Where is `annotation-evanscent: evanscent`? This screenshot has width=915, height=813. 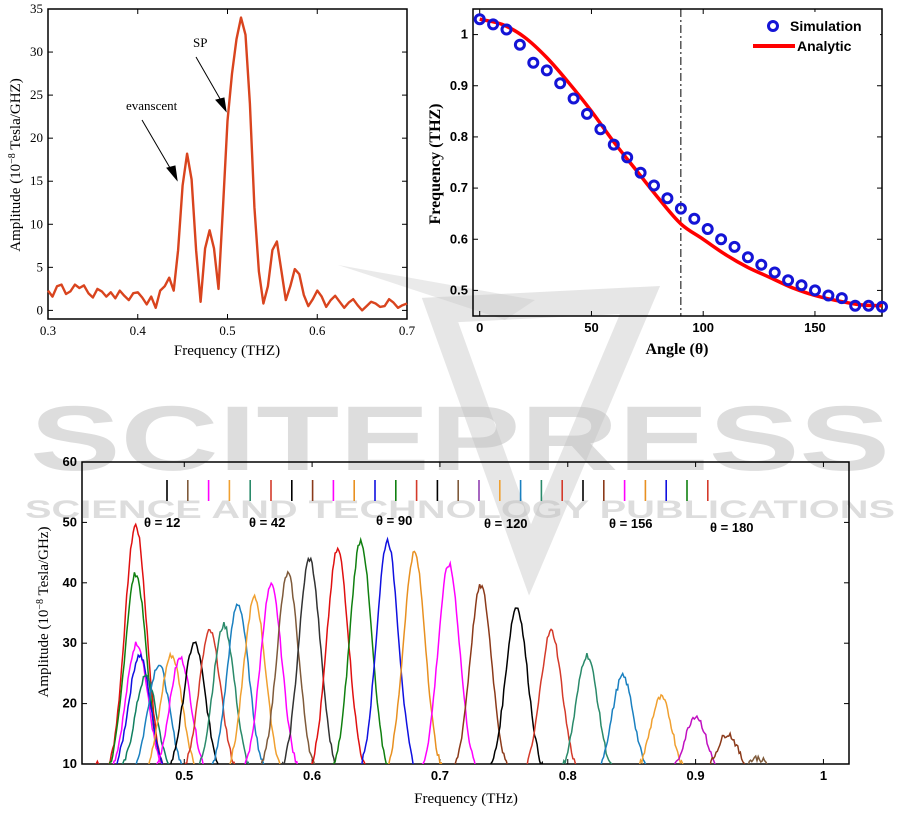 annotation-evanscent: evanscent is located at coordinates (152, 105).